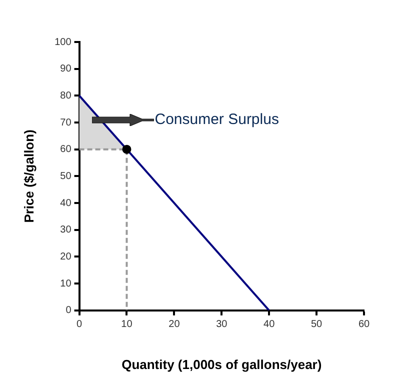 Image resolution: width=414 pixels, height=385 pixels. What do you see at coordinates (66, 150) in the screenshot?
I see `y-tick-label: 60` at bounding box center [66, 150].